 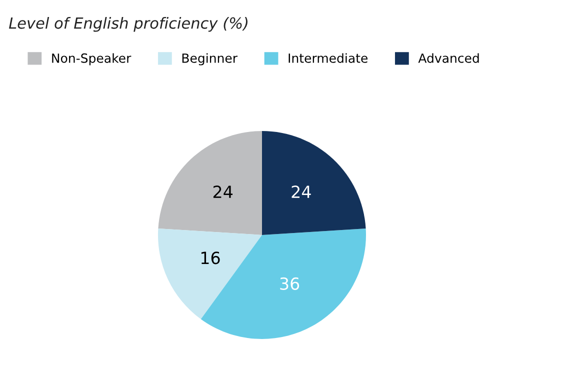 What do you see at coordinates (92, 59) in the screenshot?
I see `legend-label: Non-Speaker` at bounding box center [92, 59].